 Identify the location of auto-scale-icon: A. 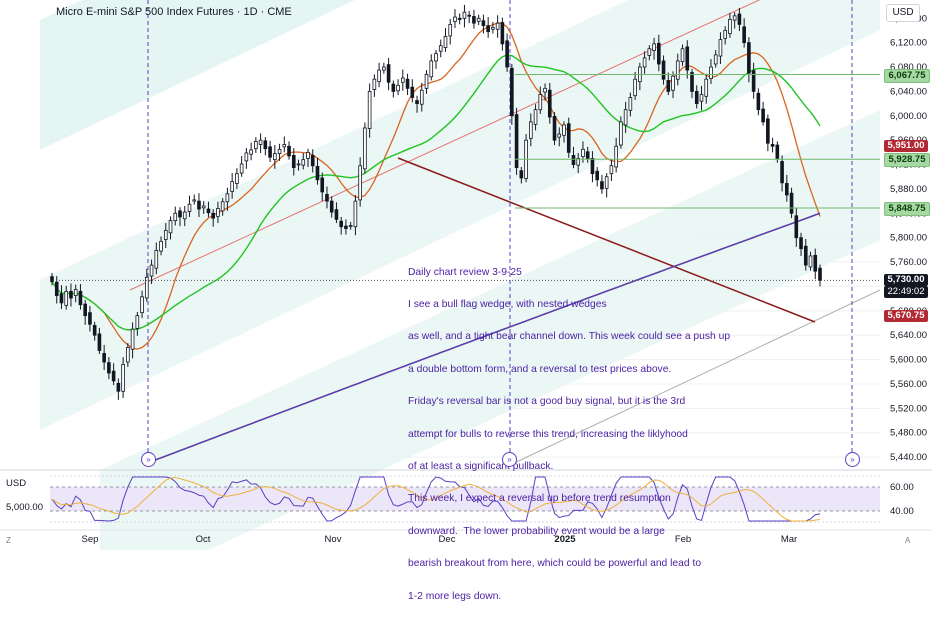
(908, 540).